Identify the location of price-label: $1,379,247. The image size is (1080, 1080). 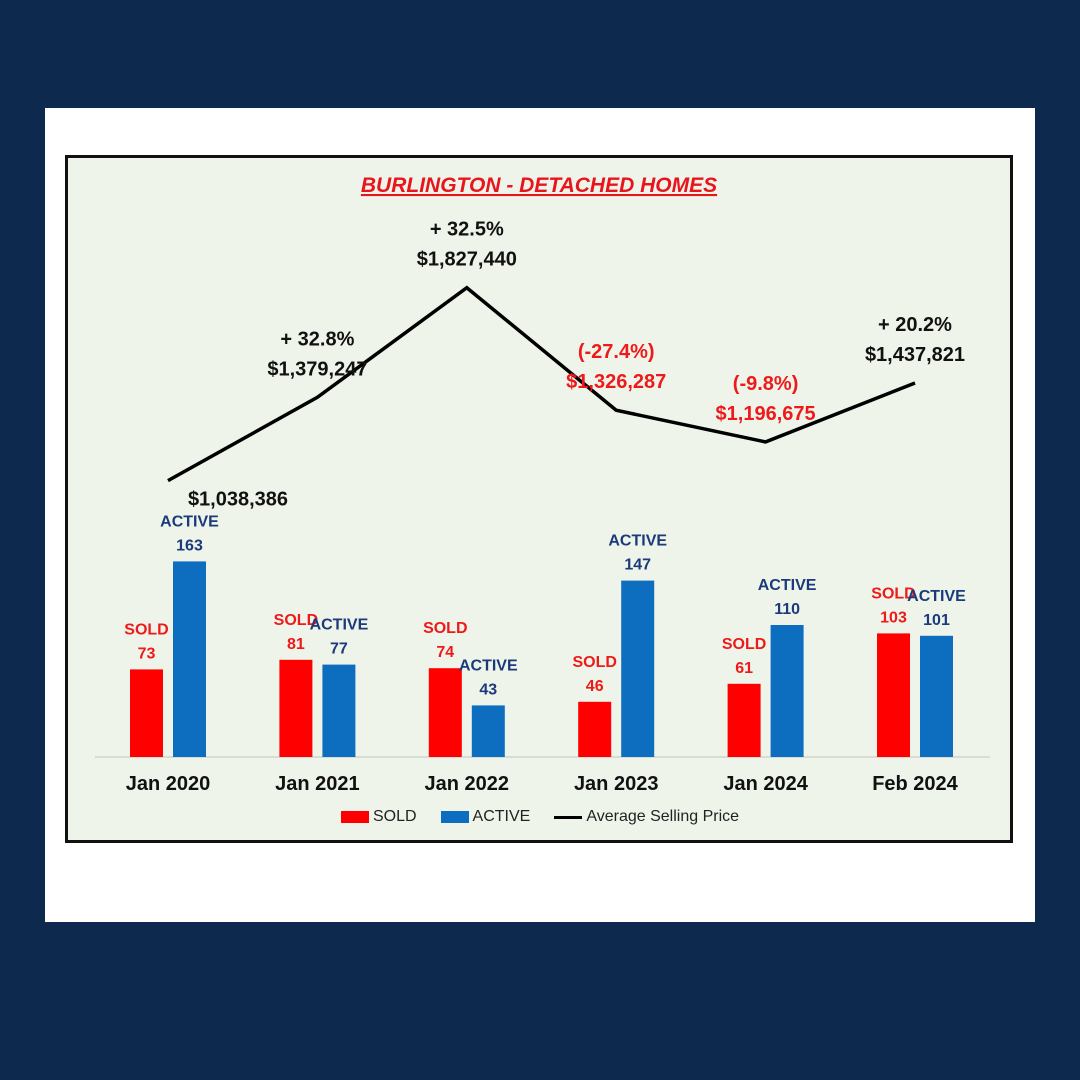
(317, 369).